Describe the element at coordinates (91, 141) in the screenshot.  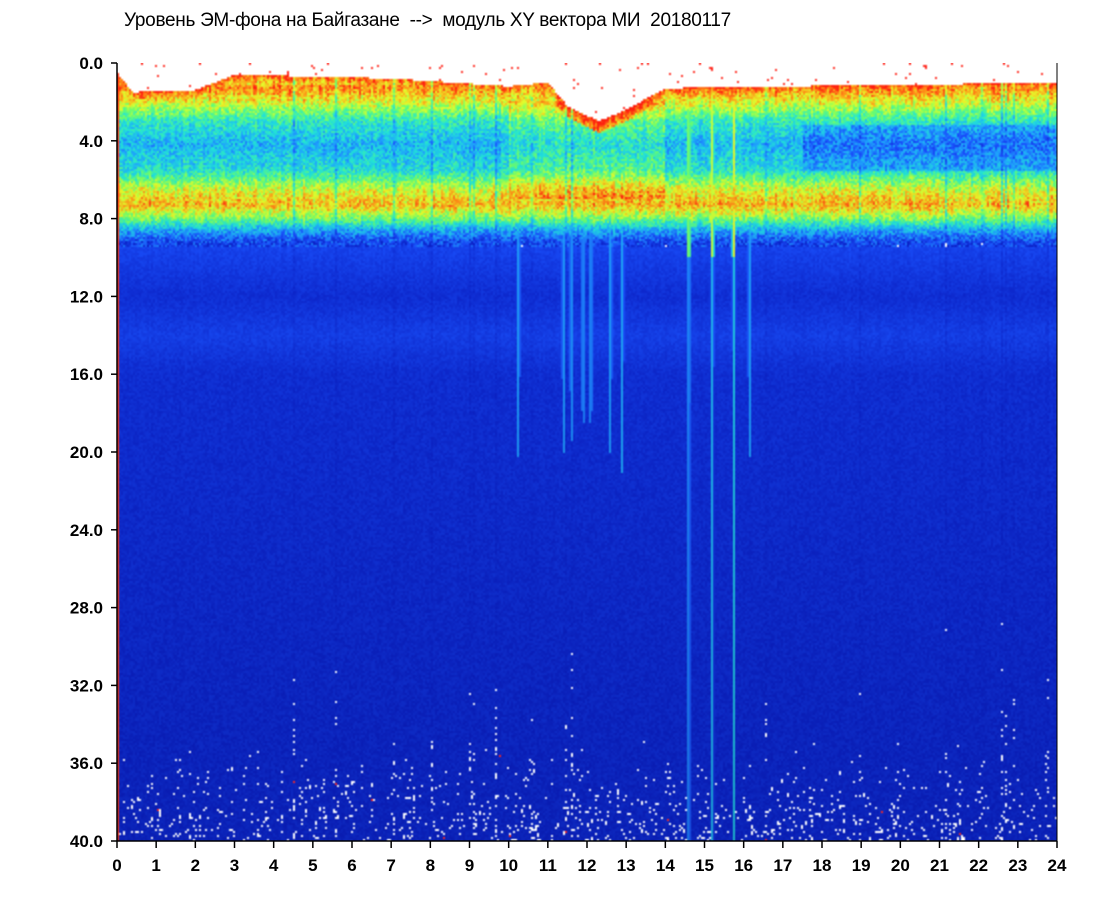
I see `y-tick-label: 4.0` at that location.